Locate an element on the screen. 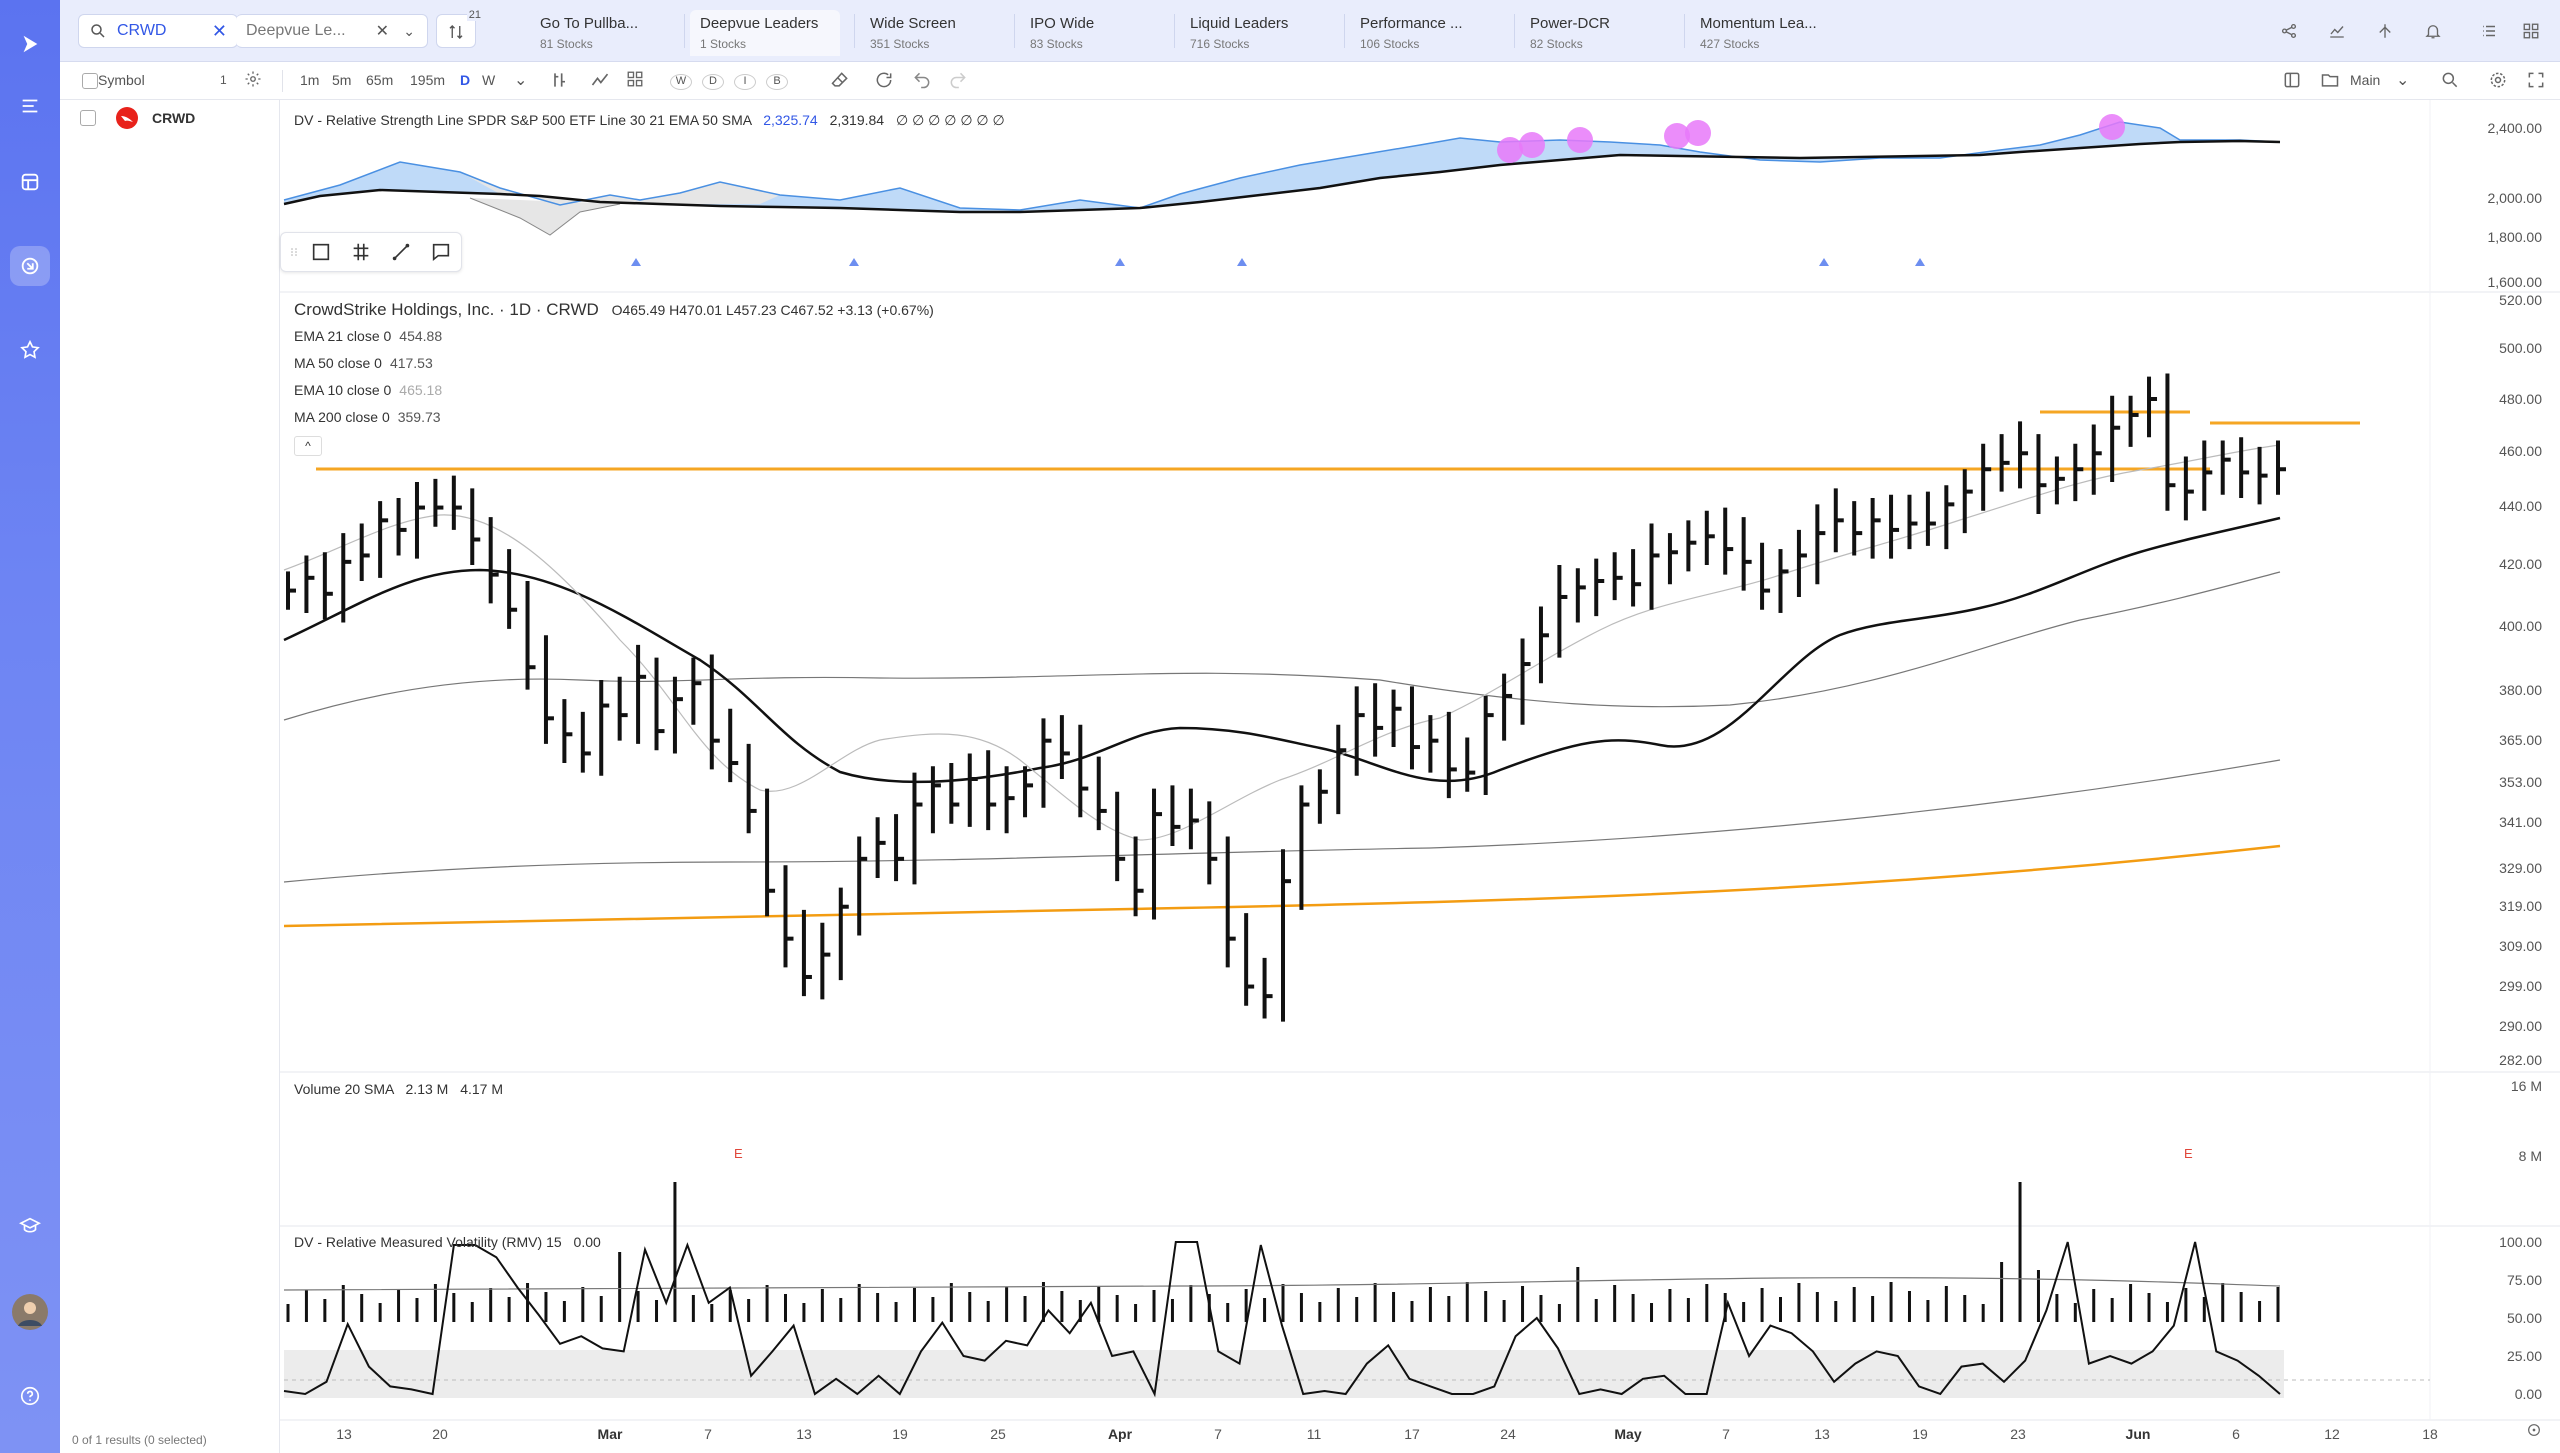  select-all-checkbox is located at coordinates (90, 81).